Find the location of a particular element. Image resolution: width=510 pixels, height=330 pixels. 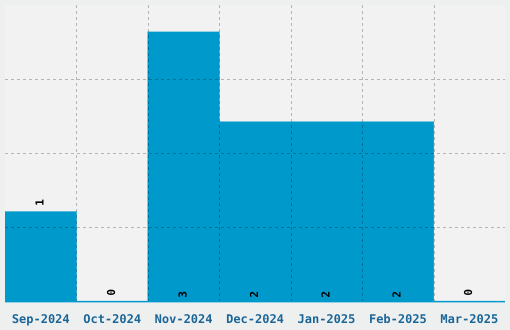

x-tick-label: Mar-2025 is located at coordinates (469, 319).